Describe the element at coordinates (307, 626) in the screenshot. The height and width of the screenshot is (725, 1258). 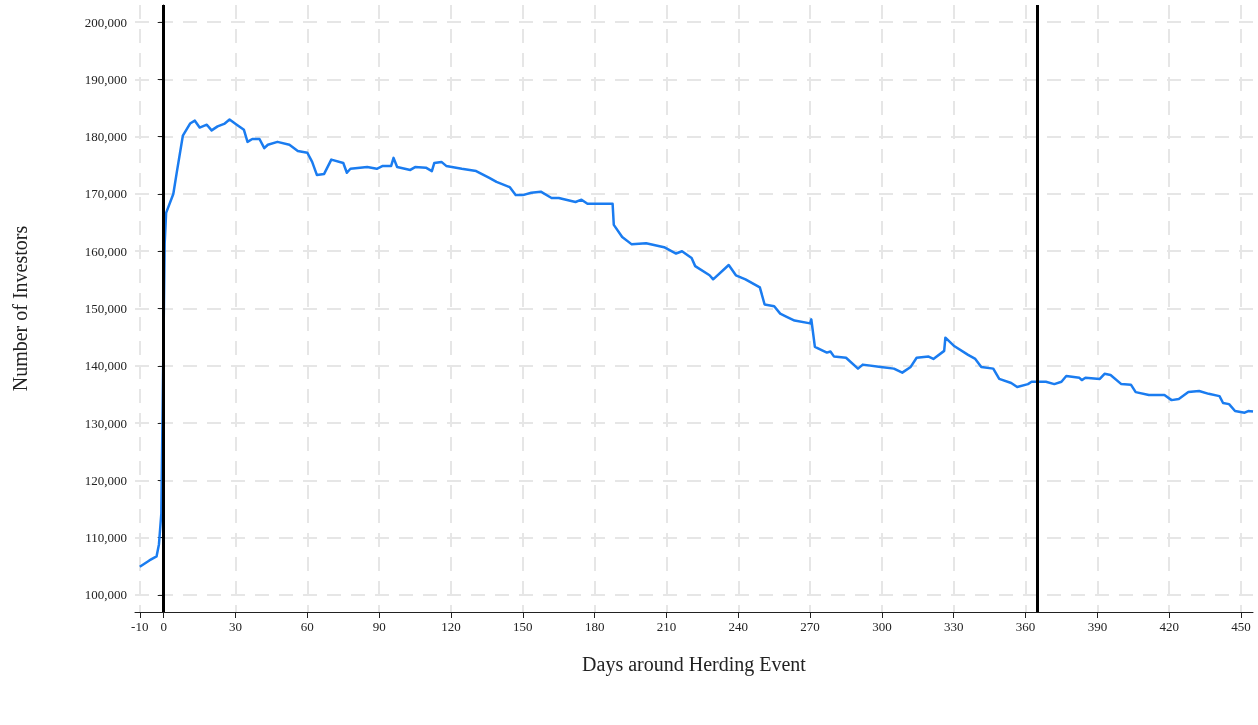
I see `x-tick-label: 60` at that location.